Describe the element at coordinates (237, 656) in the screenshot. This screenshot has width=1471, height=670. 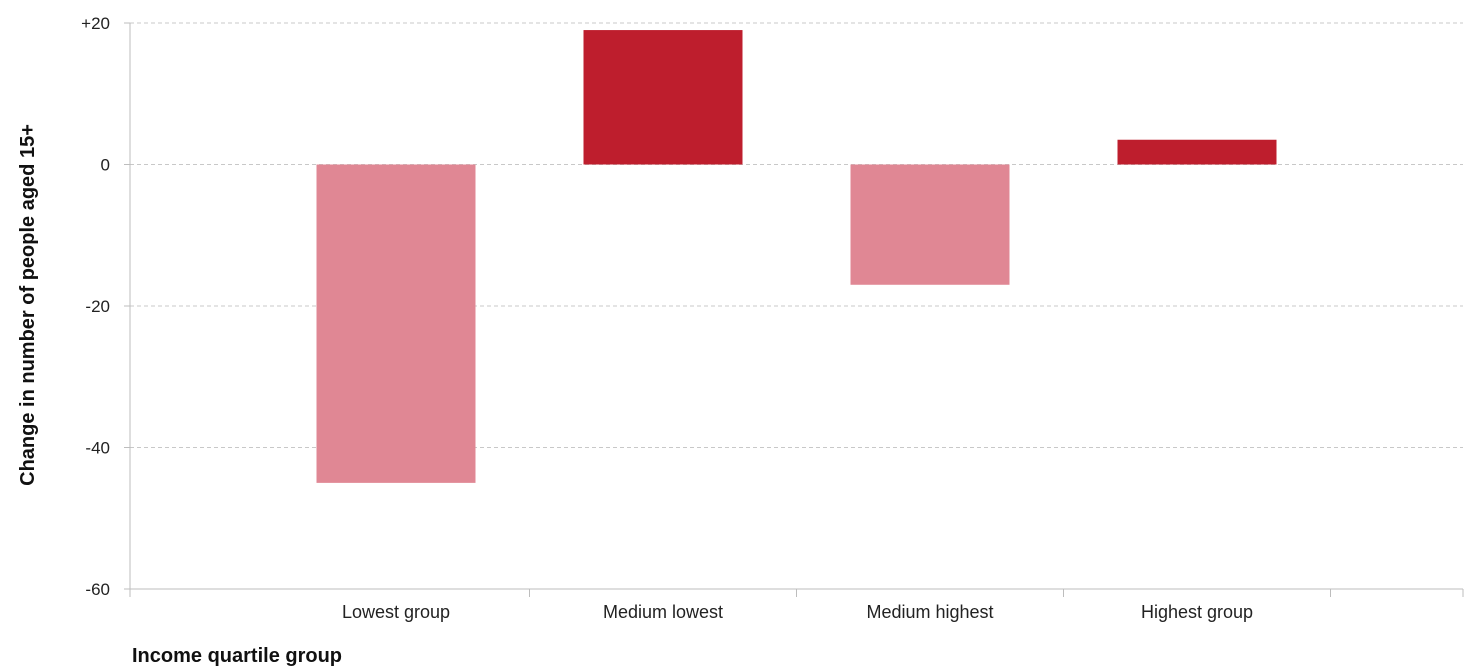
I see `x-axis-title: Income quartile group` at that location.